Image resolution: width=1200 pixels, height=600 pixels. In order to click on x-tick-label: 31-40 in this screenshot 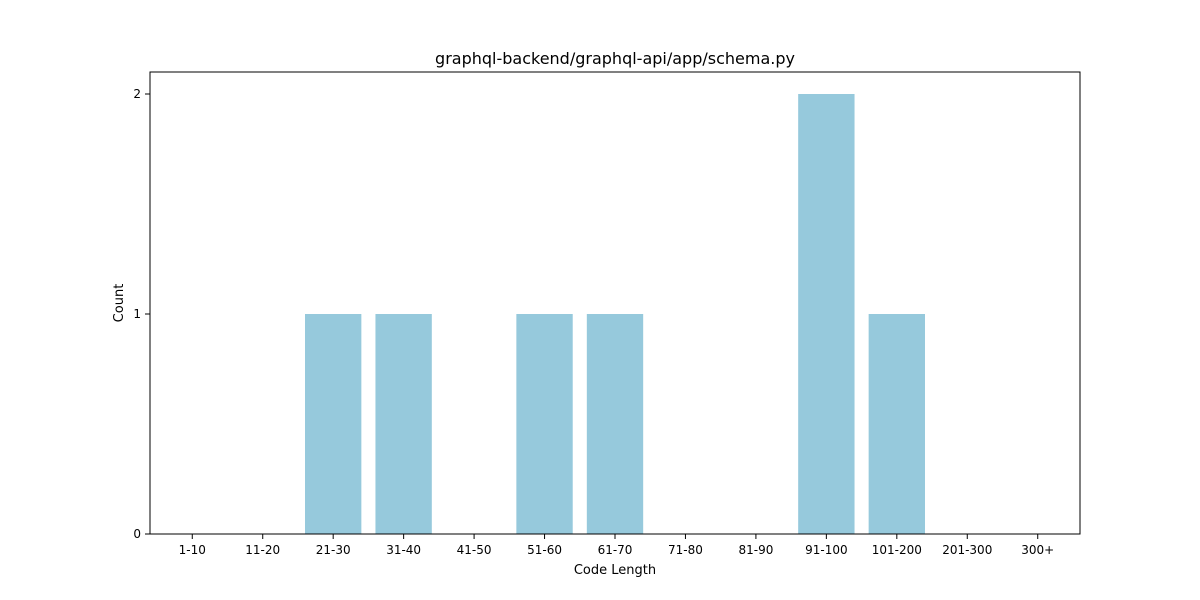, I will do `click(403, 550)`.